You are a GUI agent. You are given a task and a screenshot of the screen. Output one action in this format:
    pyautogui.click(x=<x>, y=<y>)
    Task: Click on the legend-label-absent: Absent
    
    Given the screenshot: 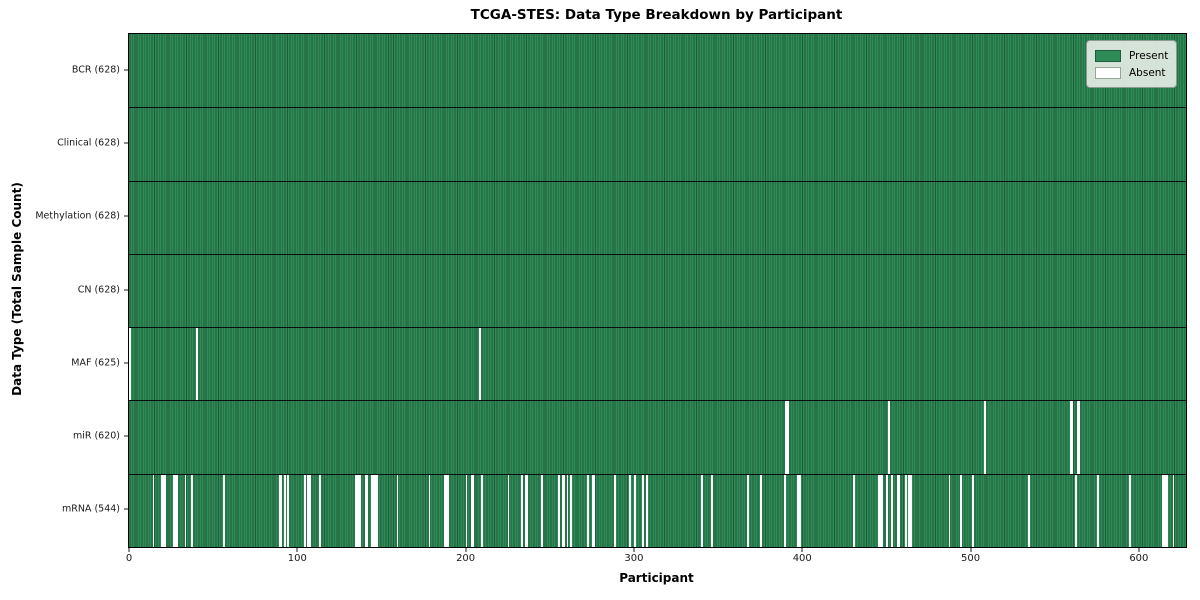 What is the action you would take?
    pyautogui.click(x=1147, y=72)
    